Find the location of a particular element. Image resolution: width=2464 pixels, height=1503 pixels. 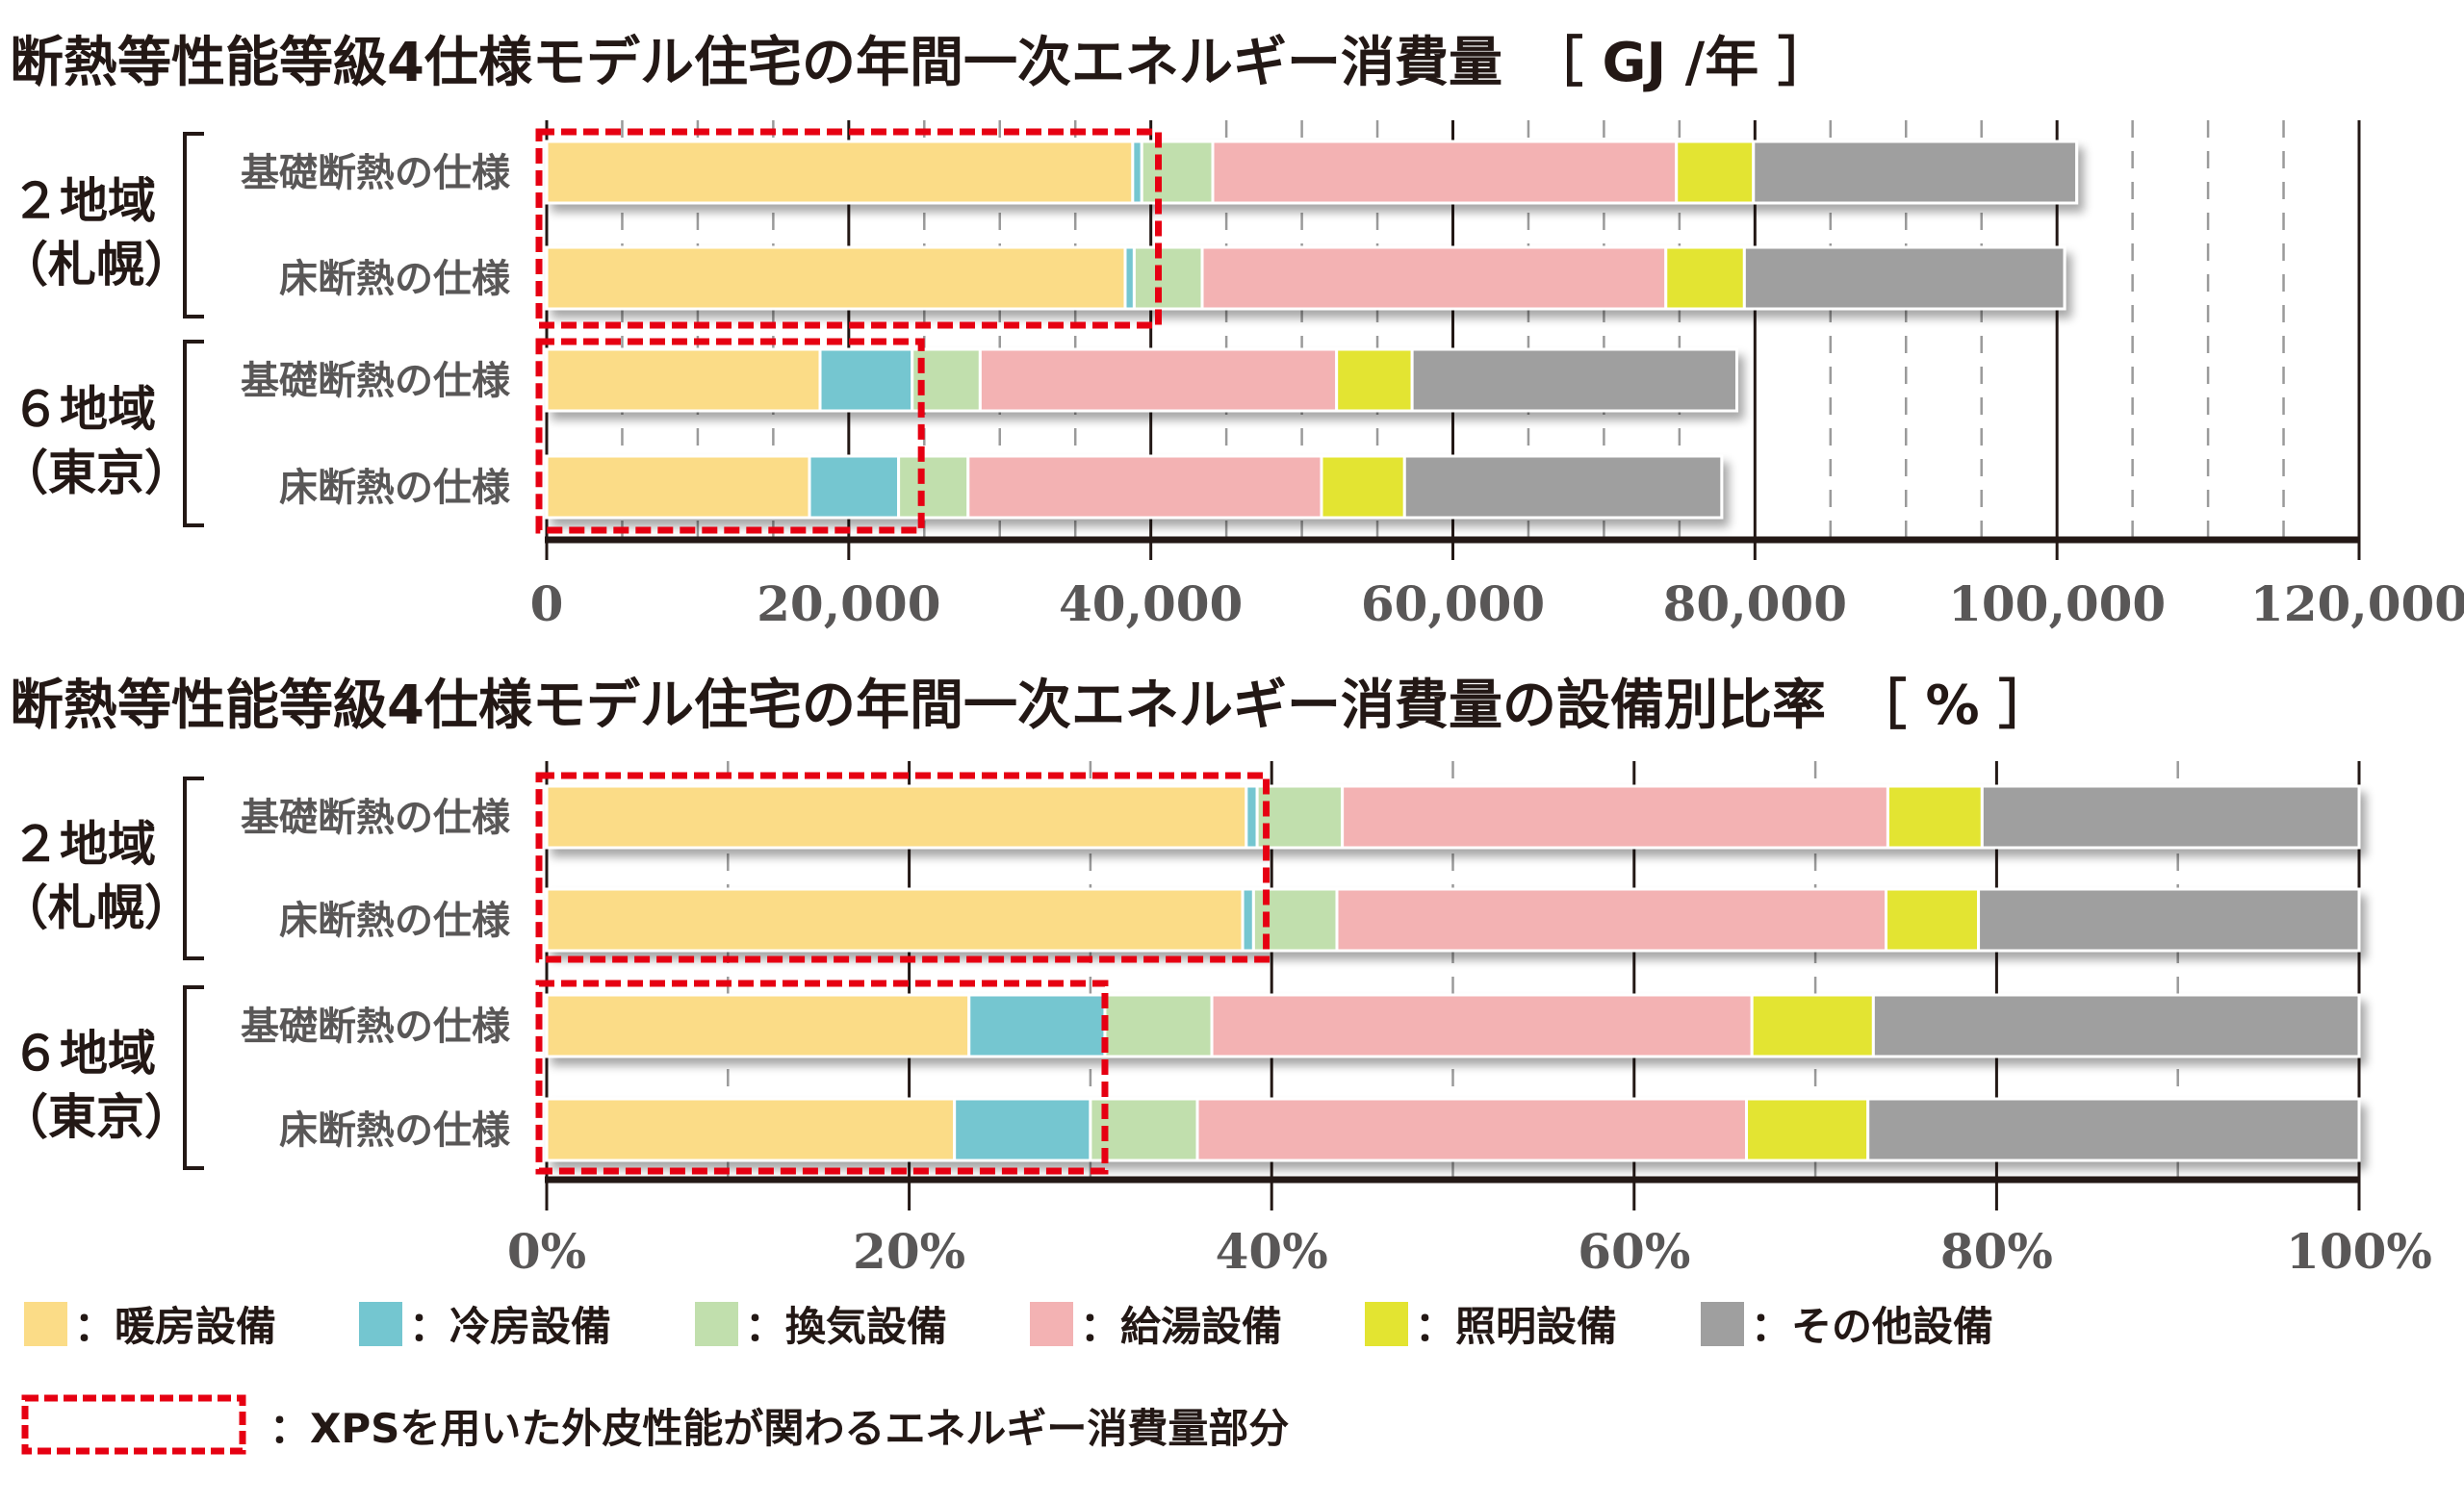

x-tick-label: 60% is located at coordinates (1634, 1251).